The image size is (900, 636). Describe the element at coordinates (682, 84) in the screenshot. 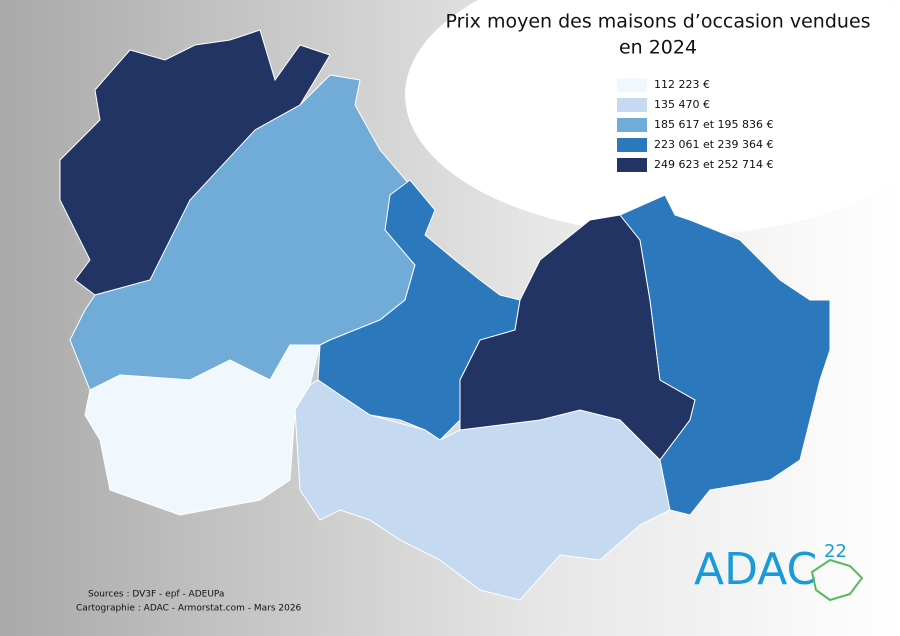

I see `legend-label: 112 223 €` at that location.